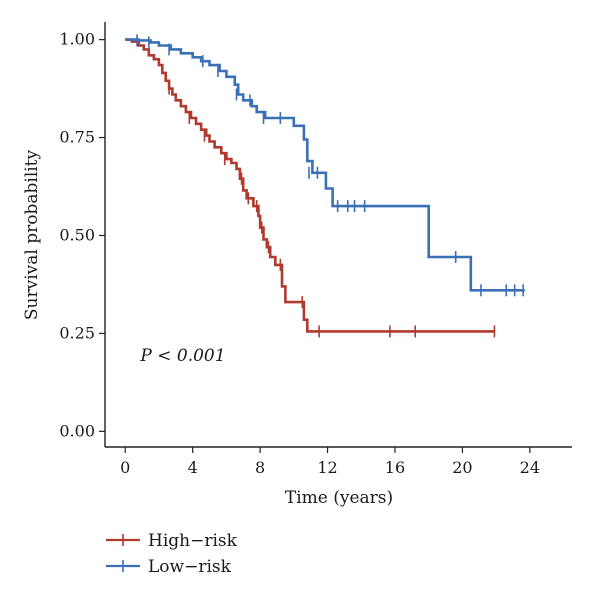 This screenshot has width=600, height=594. Describe the element at coordinates (339, 498) in the screenshot. I see `x-axis-title: Time (years)` at that location.